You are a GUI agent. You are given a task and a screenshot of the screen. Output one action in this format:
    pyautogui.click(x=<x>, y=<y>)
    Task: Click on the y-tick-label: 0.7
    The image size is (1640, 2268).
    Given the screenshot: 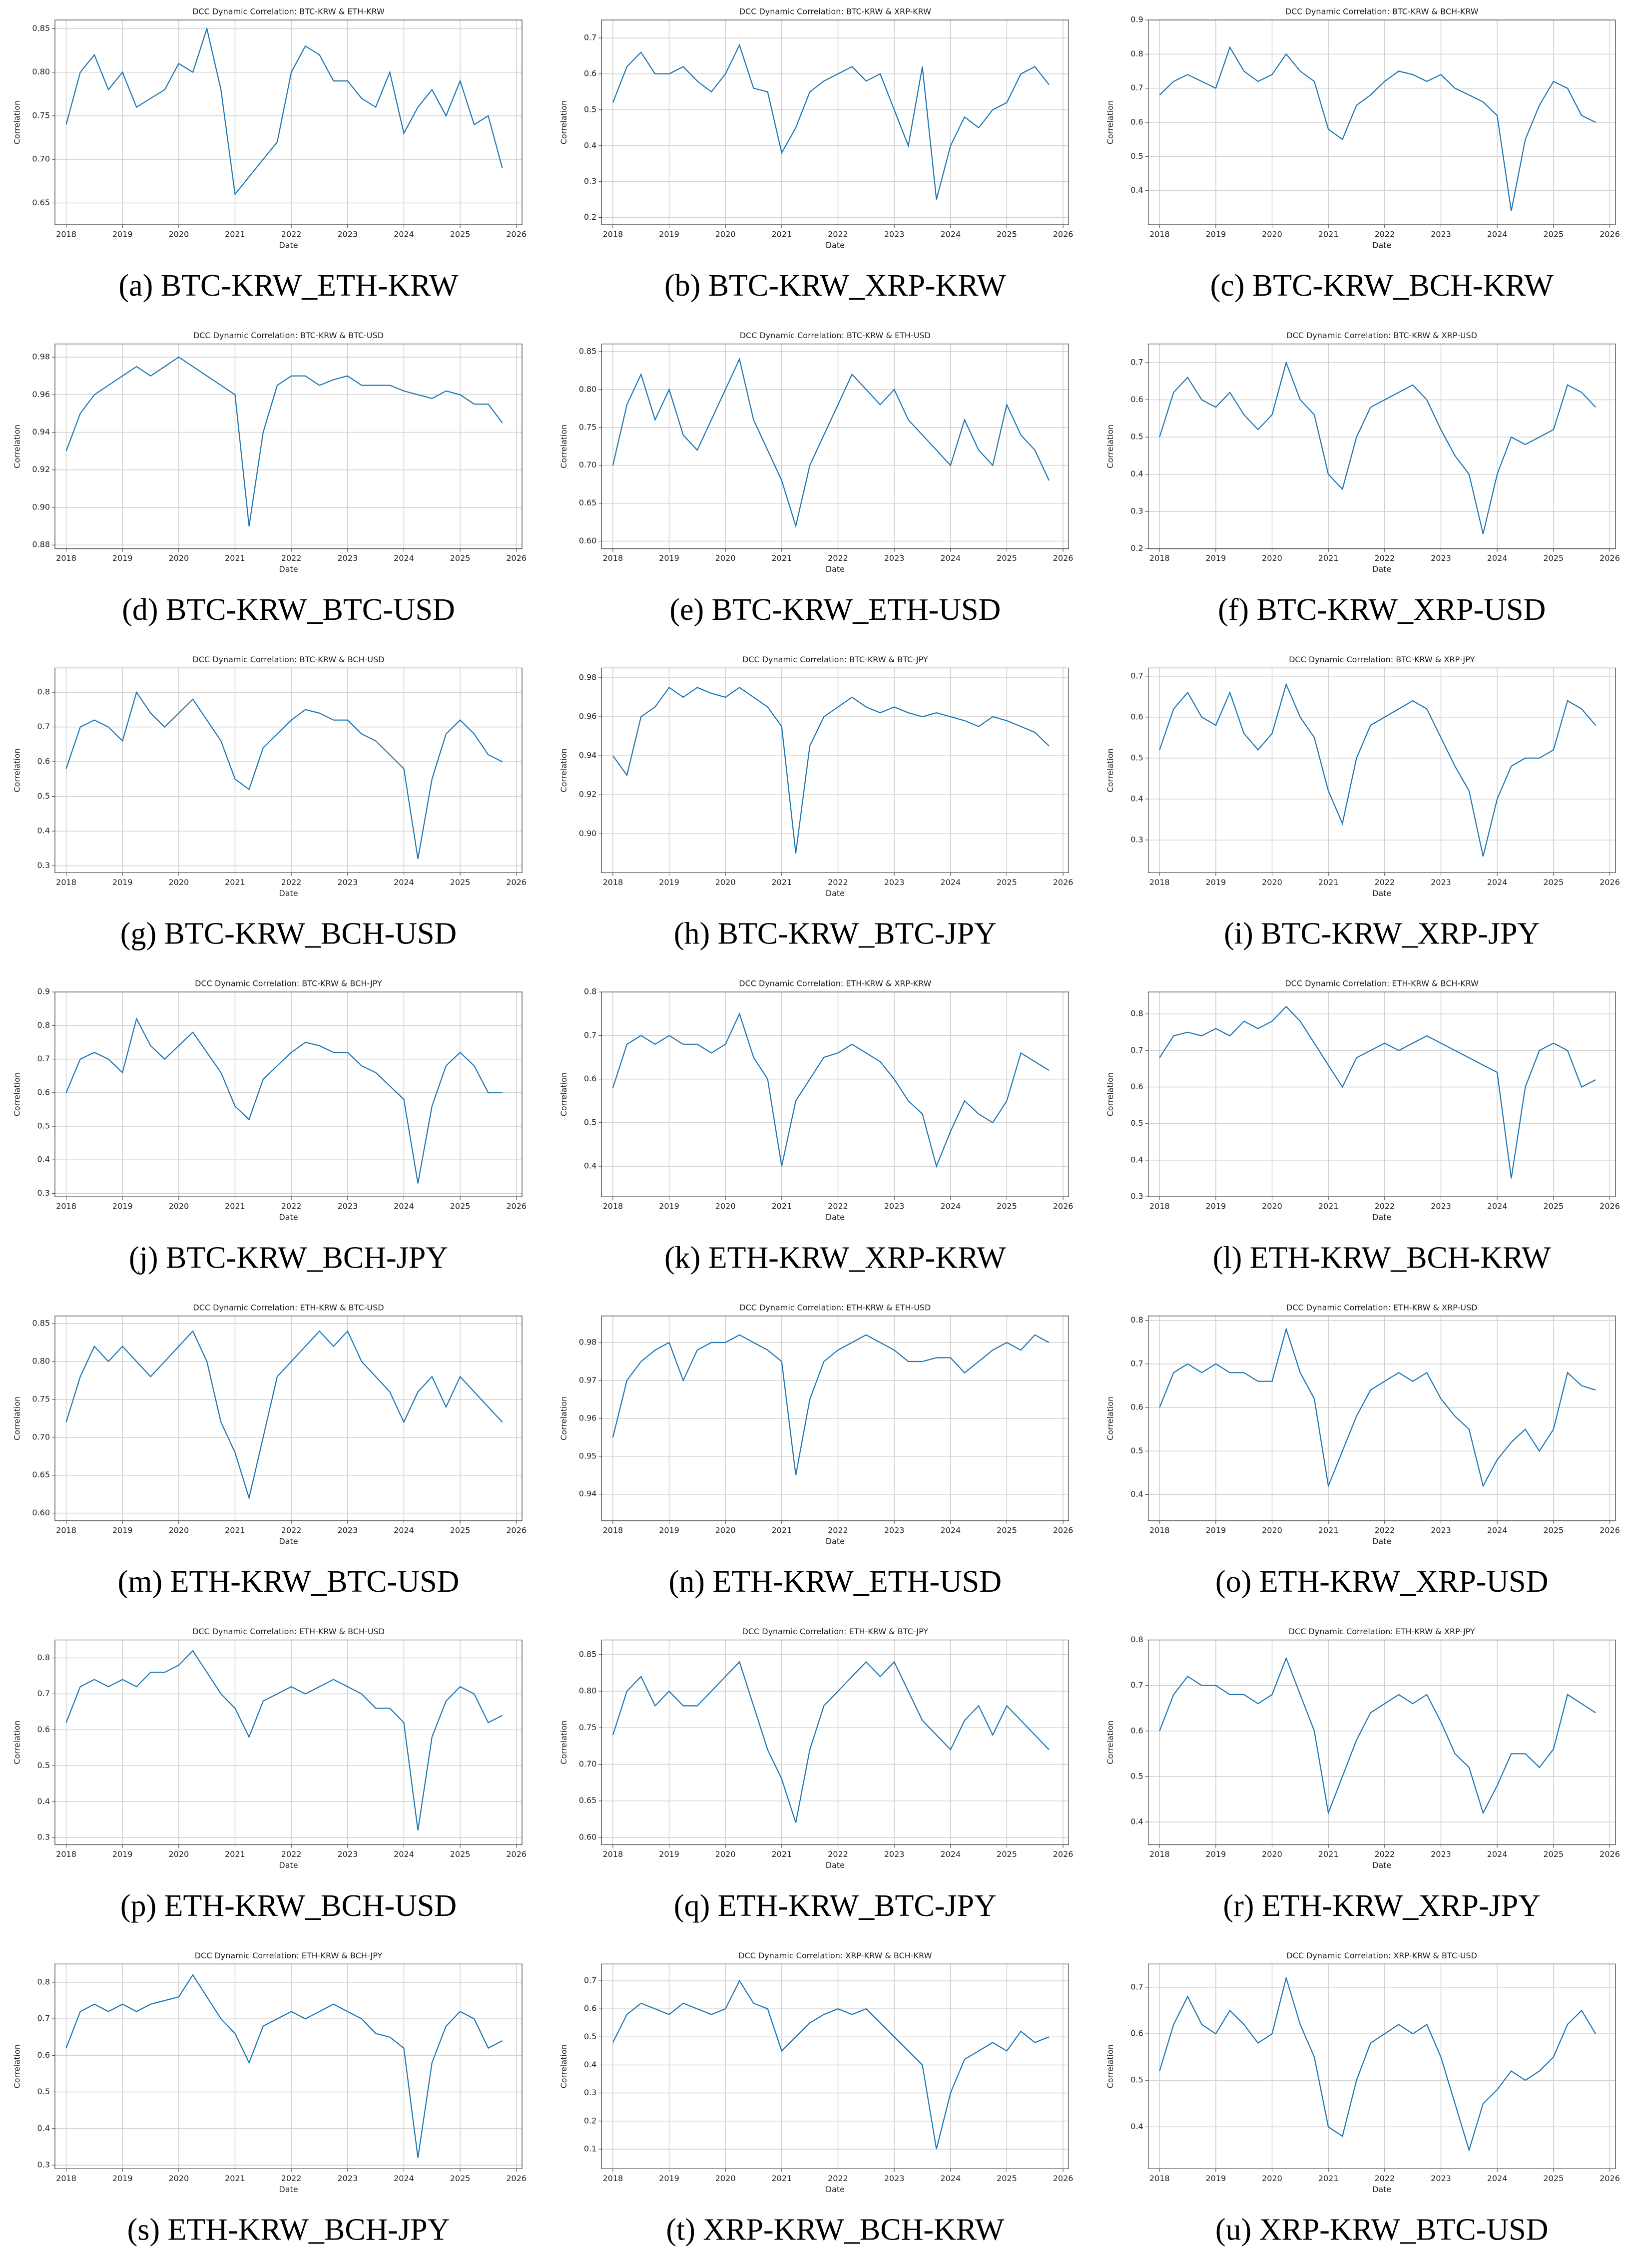 What is the action you would take?
    pyautogui.click(x=1137, y=362)
    